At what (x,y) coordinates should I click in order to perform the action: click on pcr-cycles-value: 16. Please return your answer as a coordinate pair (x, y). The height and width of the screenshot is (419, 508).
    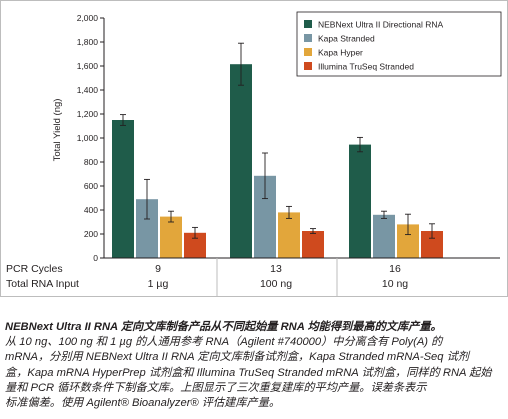
    Looking at the image, I should click on (395, 269).